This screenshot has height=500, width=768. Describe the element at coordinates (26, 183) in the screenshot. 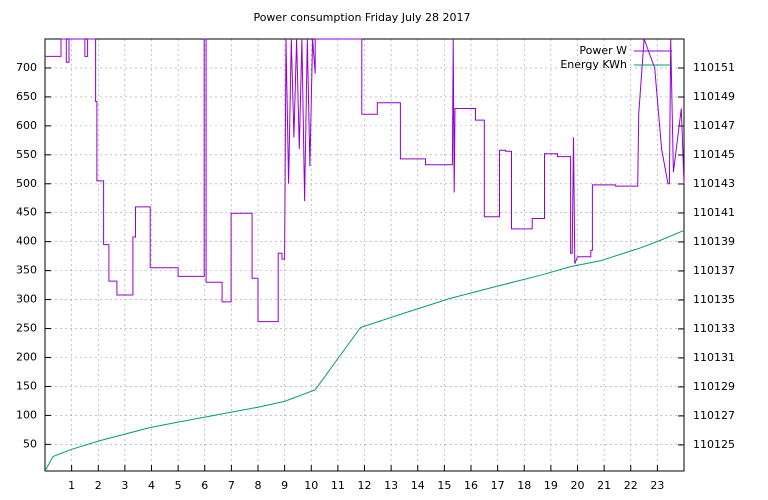

I see `y-tick-label: 500` at that location.